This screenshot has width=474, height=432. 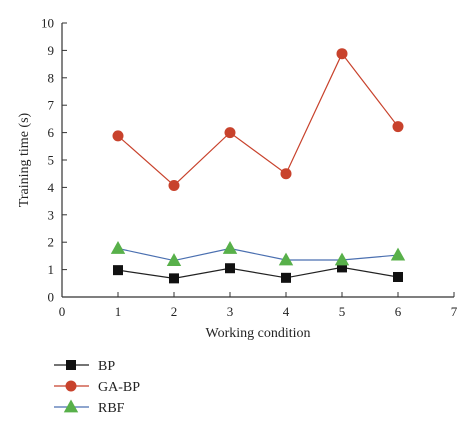 I want to click on legend-marker-ga-bp, so click(x=71, y=386).